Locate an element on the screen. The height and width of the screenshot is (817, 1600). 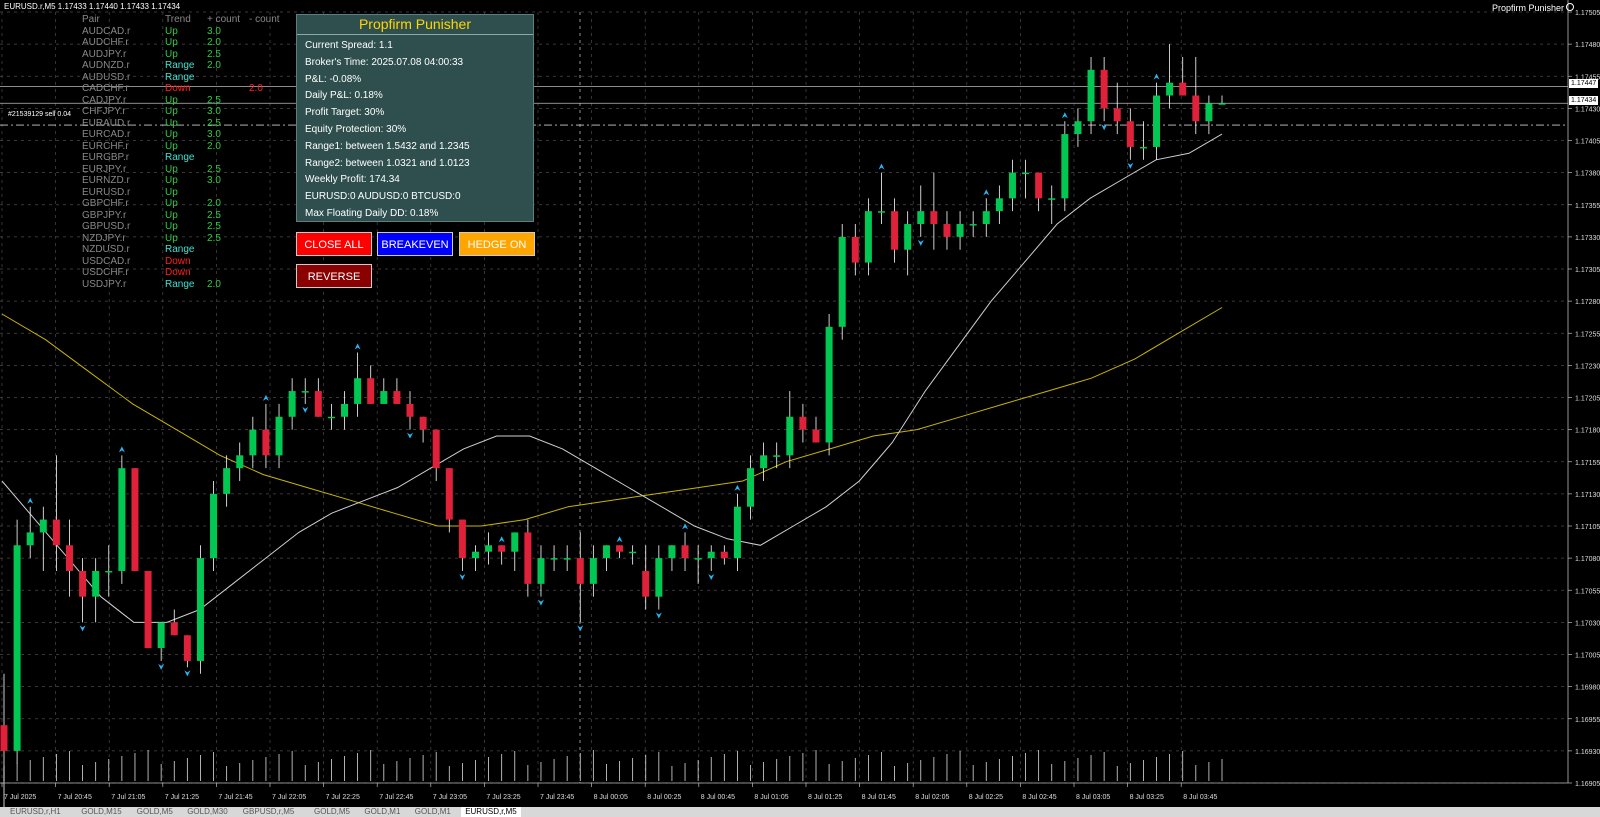
panel-line: Current Spread: 1.1 is located at coordinates (349, 45).